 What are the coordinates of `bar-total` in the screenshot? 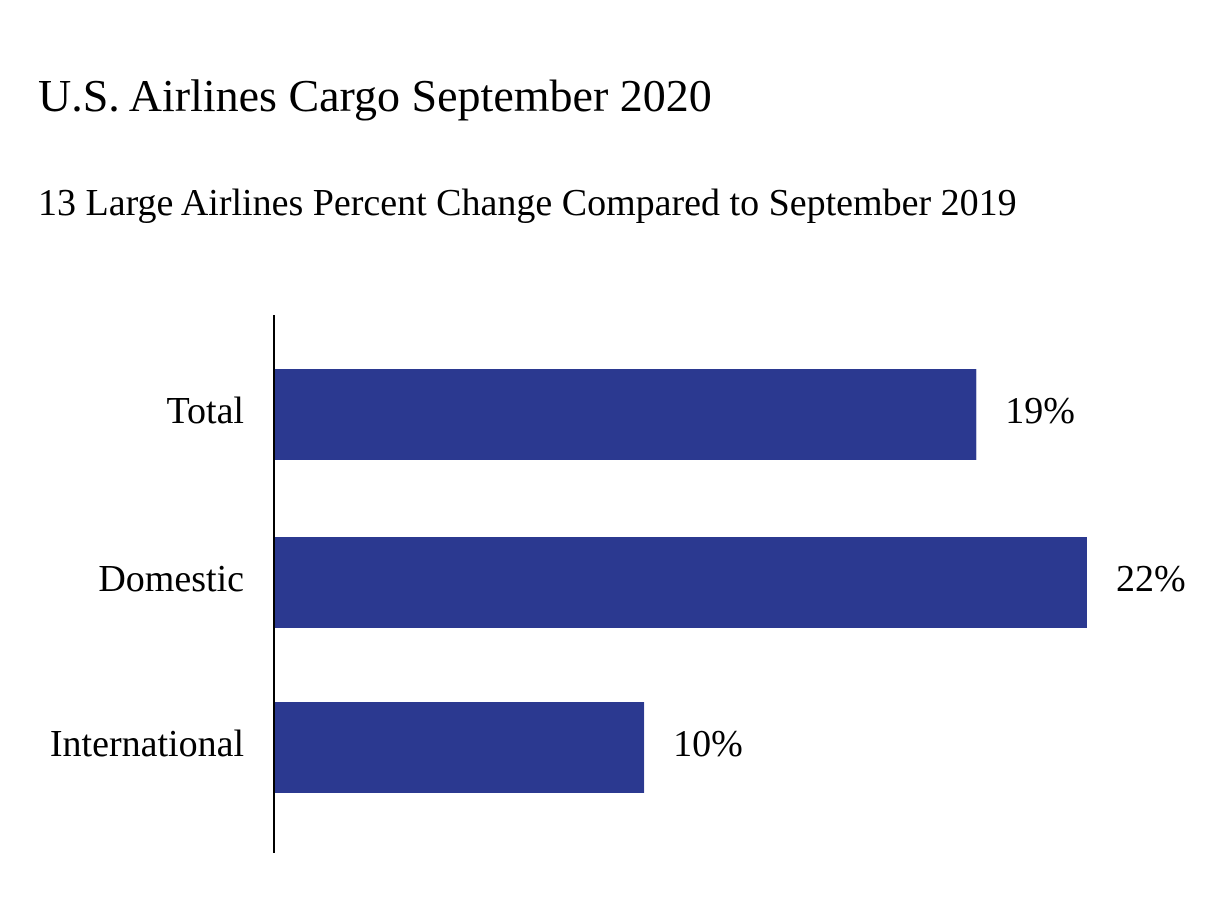 It's located at (626, 414).